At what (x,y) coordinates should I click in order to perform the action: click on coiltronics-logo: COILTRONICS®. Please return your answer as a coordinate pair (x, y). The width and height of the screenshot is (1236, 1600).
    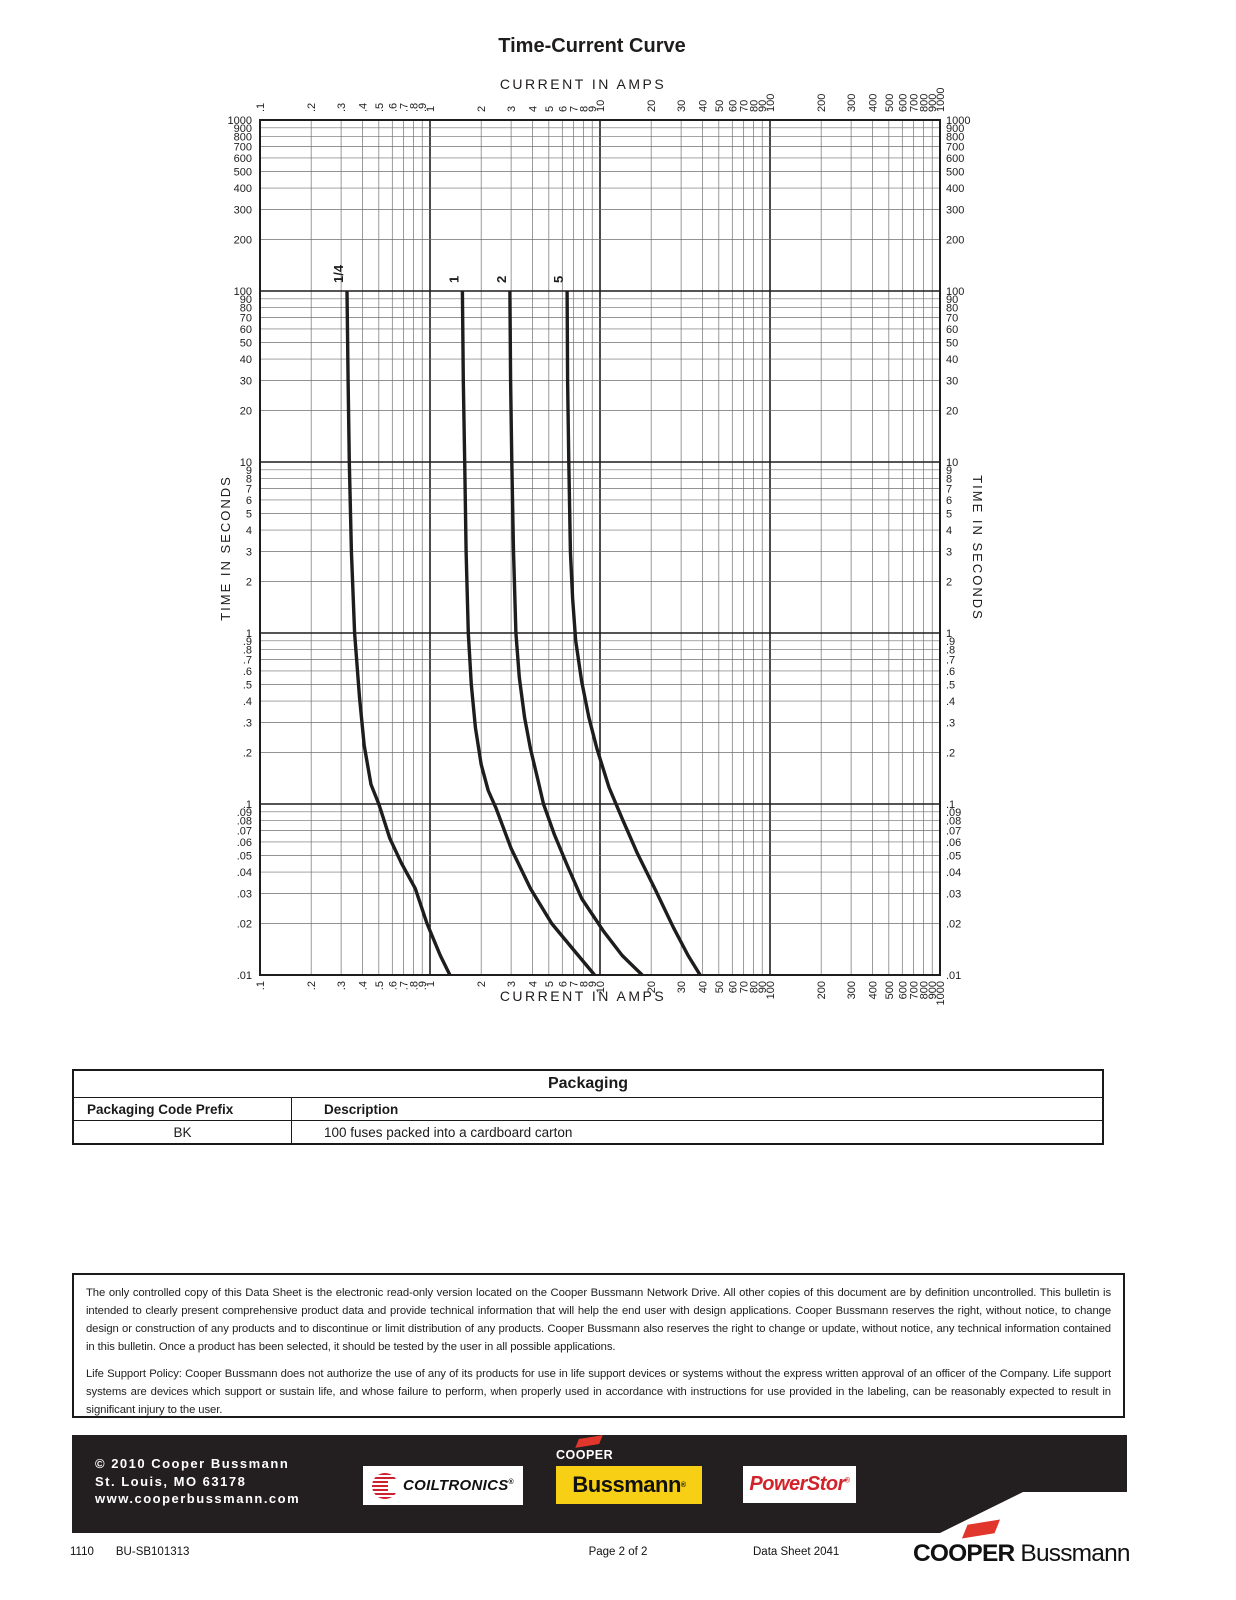
    Looking at the image, I should click on (443, 1485).